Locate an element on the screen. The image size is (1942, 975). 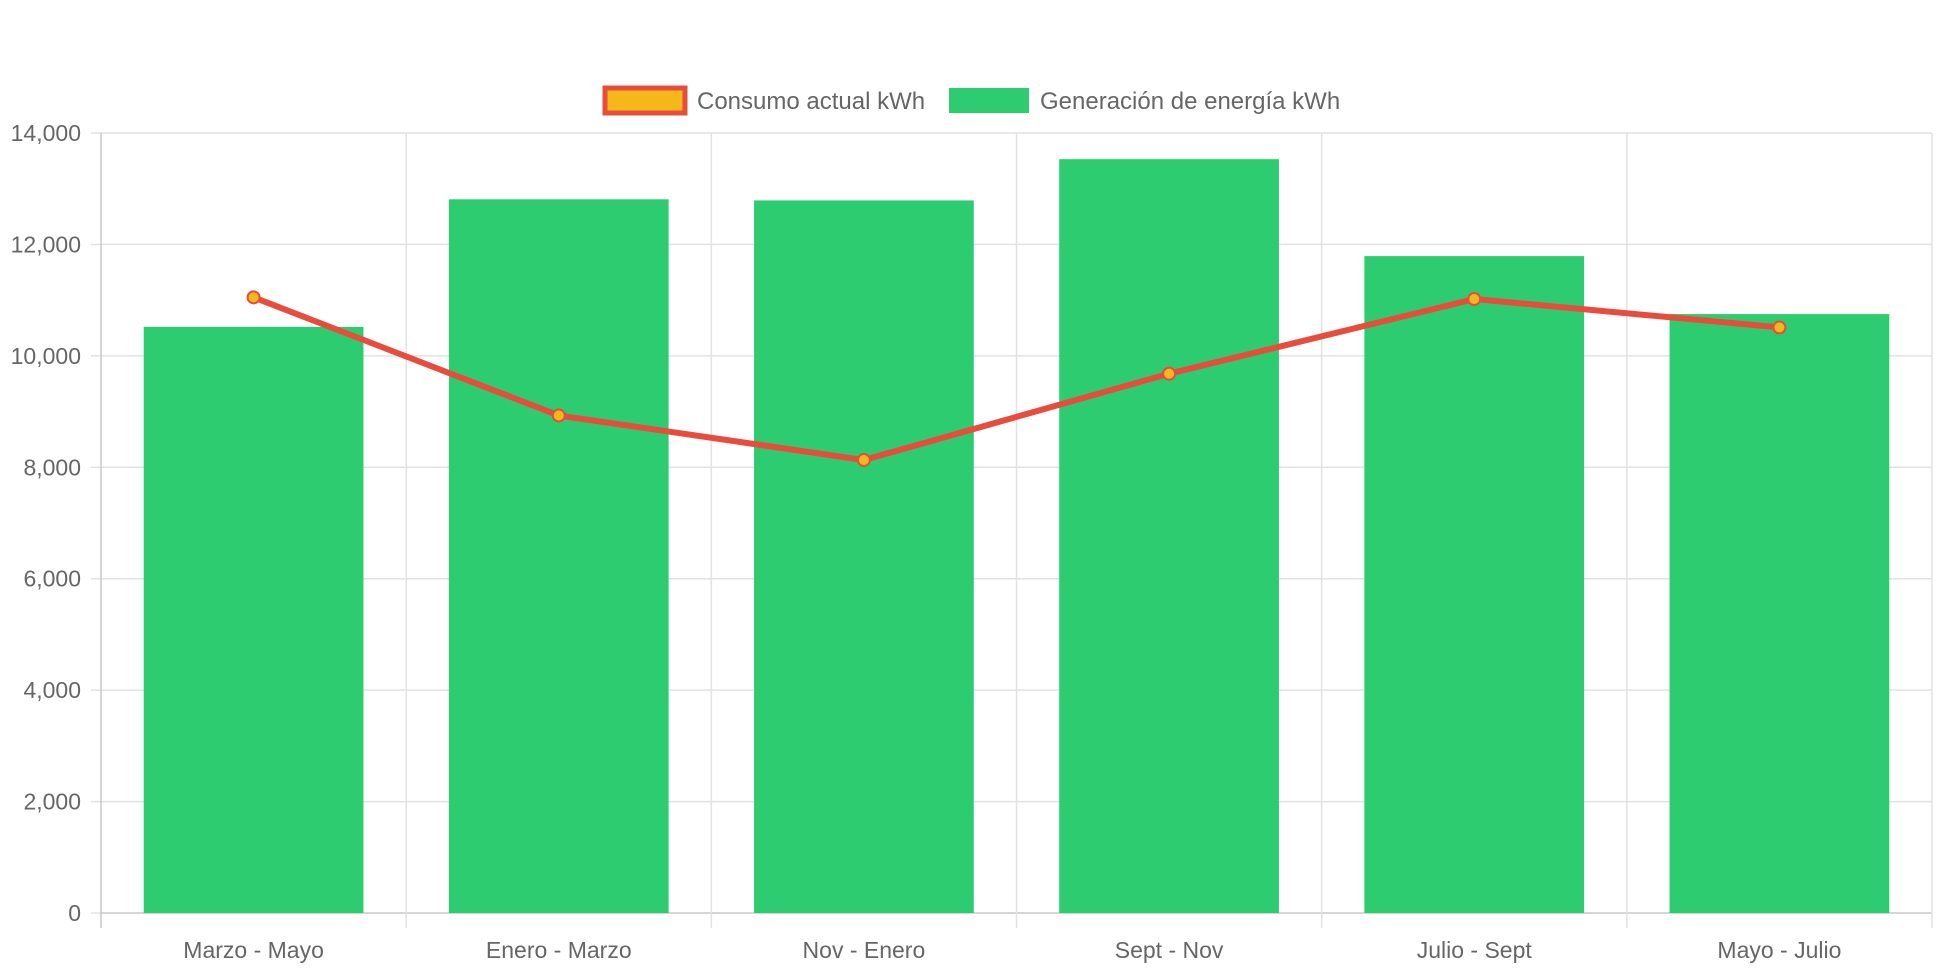
y-tick-label: 12,000 is located at coordinates (46, 244).